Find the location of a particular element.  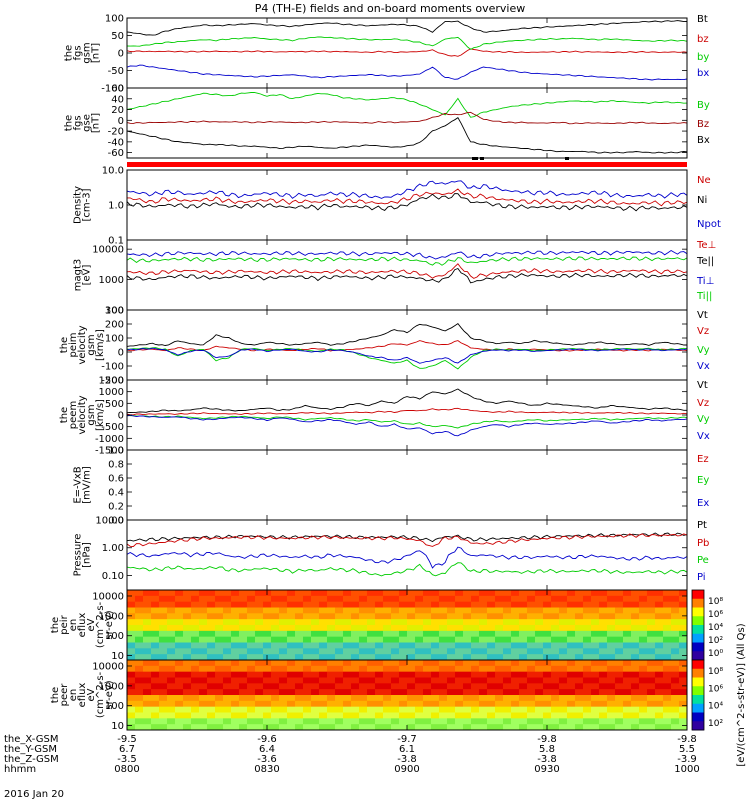

y-axis-label-text: thepeimvelocitygsm[km/s] is located at coordinates (82, 344).